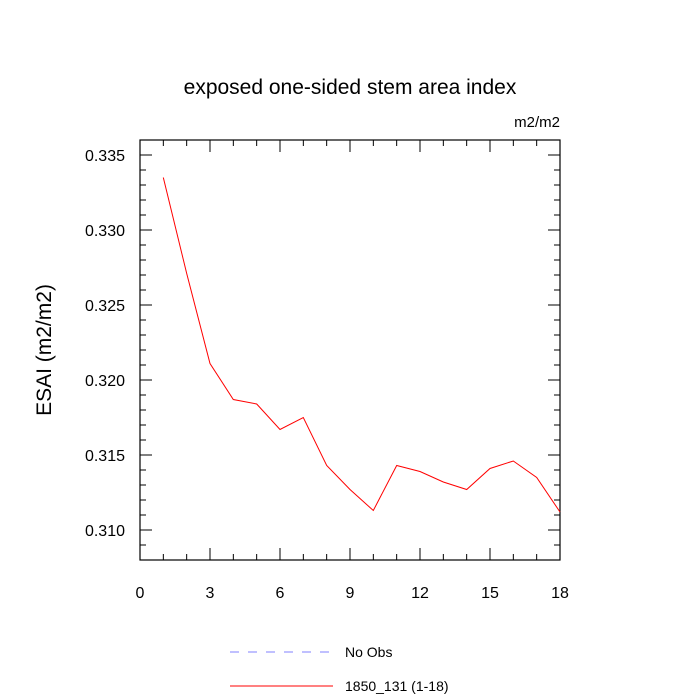 The image size is (700, 700). Describe the element at coordinates (537, 122) in the screenshot. I see `units-label: m2/m2` at that location.